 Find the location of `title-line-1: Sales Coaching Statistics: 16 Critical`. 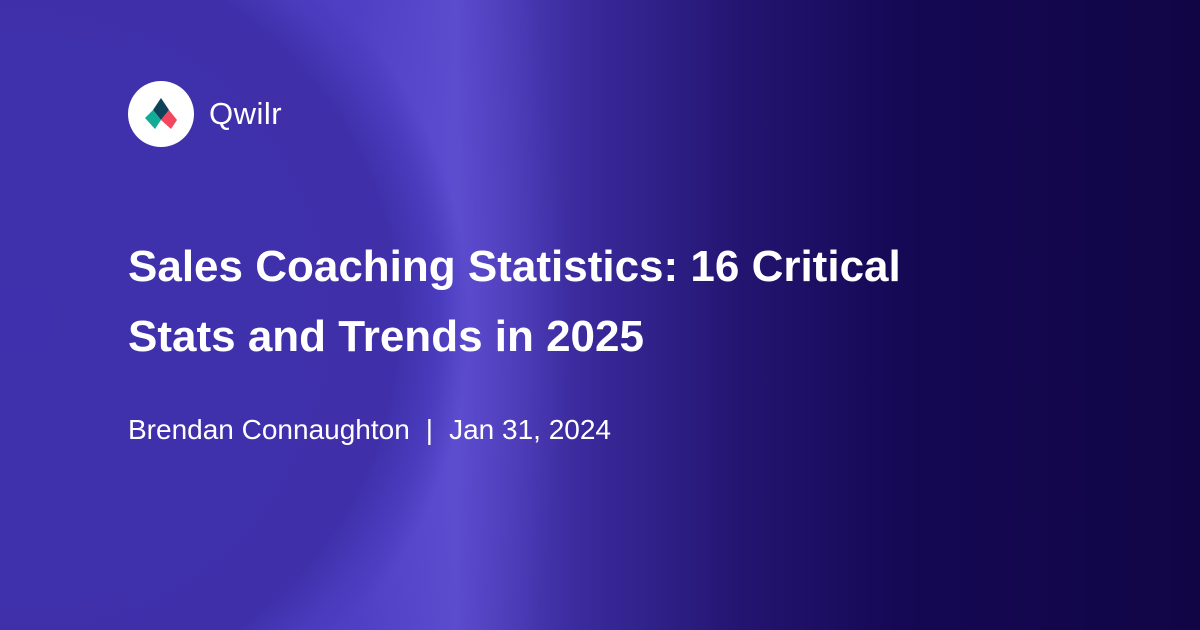

title-line-1: Sales Coaching Statistics: 16 Critical is located at coordinates (514, 266).